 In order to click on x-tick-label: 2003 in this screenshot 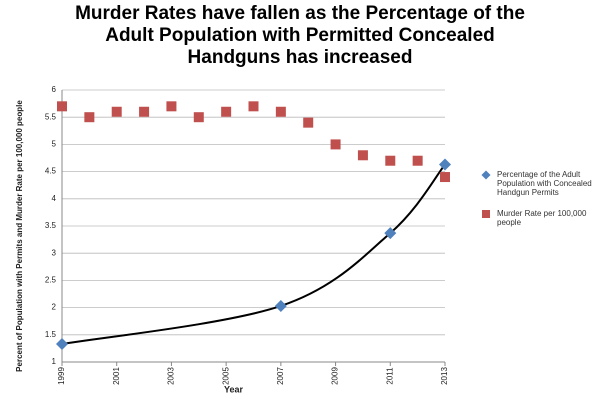, I will do `click(171, 376)`.